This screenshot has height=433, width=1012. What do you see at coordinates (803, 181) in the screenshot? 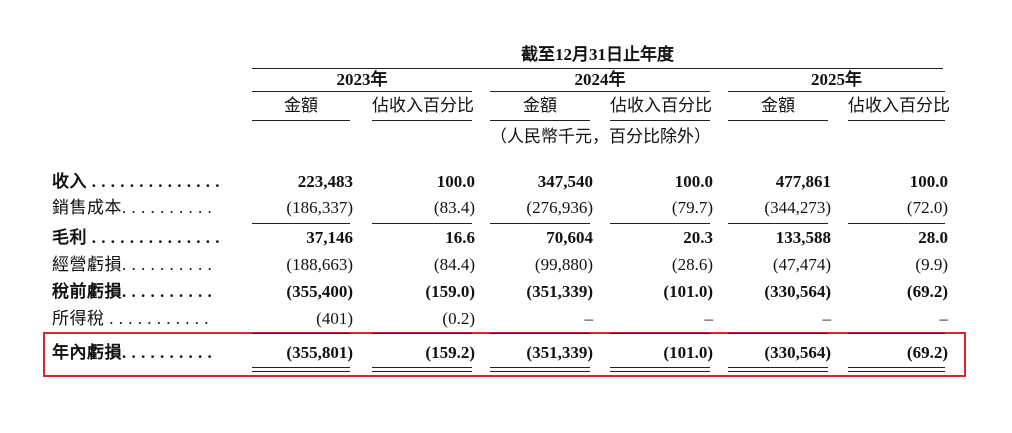
I see `cell-value: 477,861` at bounding box center [803, 181].